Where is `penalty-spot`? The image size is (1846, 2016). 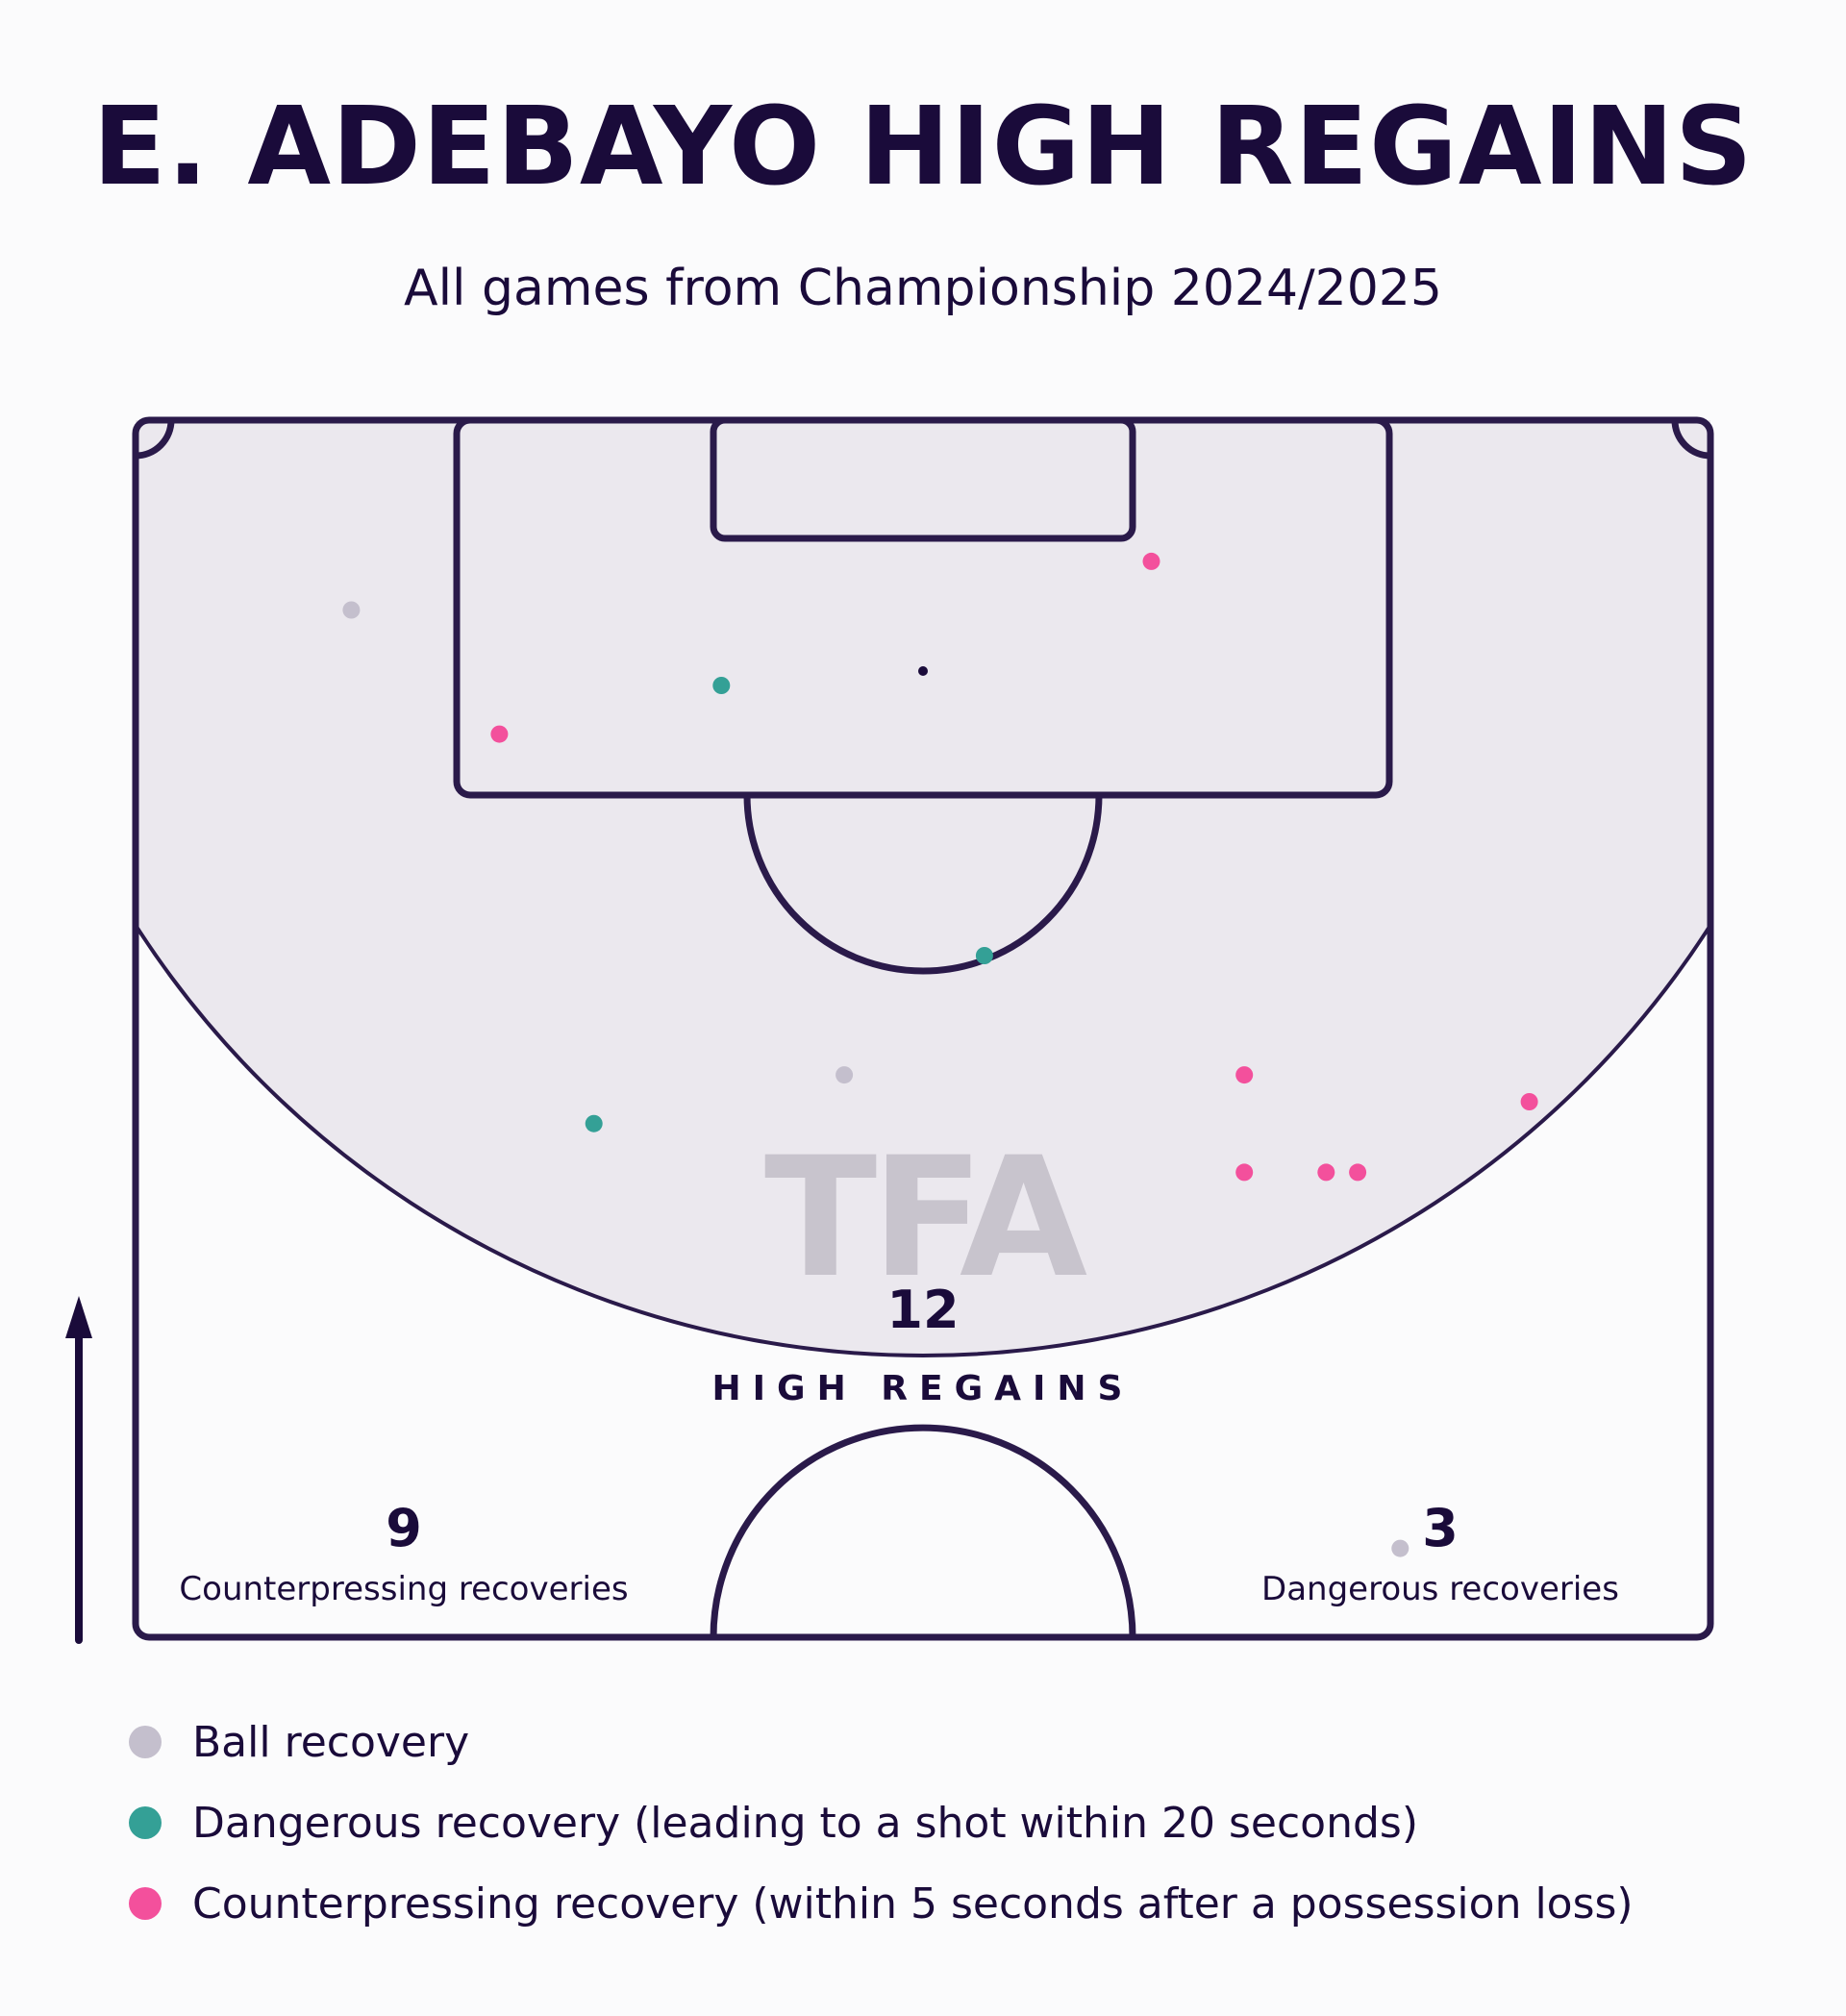
penalty-spot is located at coordinates (923, 671).